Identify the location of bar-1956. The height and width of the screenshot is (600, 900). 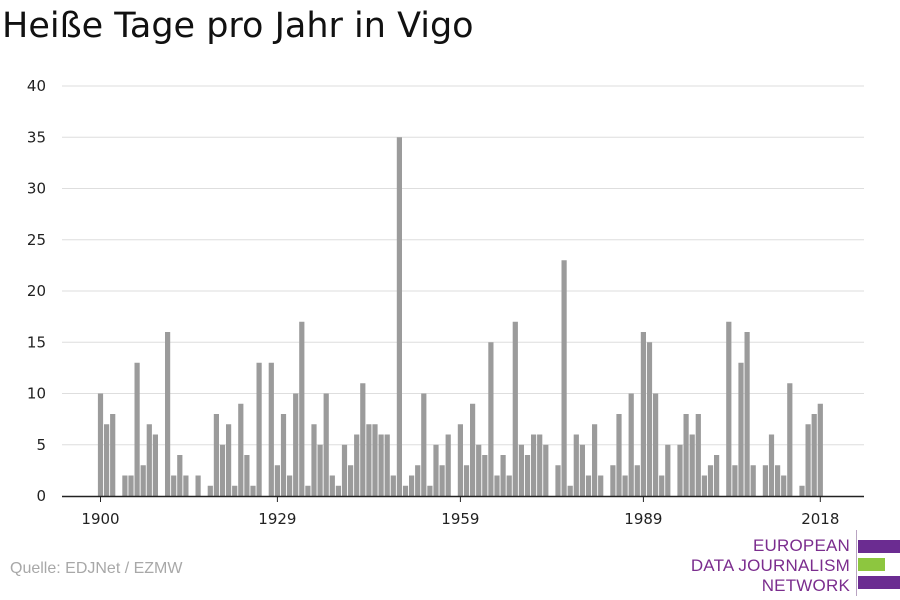
(442, 480).